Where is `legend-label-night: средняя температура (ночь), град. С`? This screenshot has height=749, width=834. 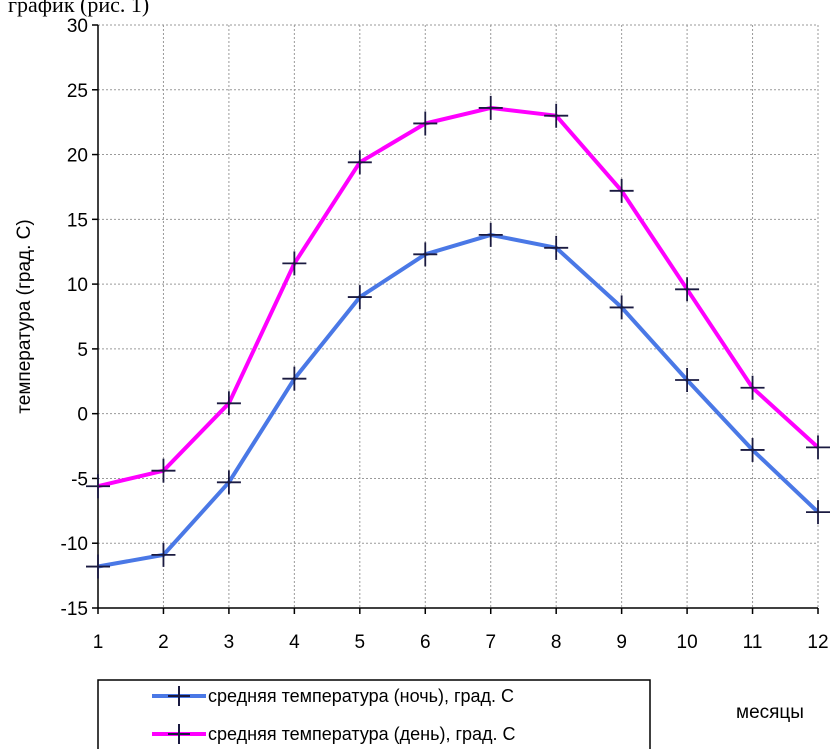
legend-label-night: средняя температура (ночь), град. С is located at coordinates (361, 696).